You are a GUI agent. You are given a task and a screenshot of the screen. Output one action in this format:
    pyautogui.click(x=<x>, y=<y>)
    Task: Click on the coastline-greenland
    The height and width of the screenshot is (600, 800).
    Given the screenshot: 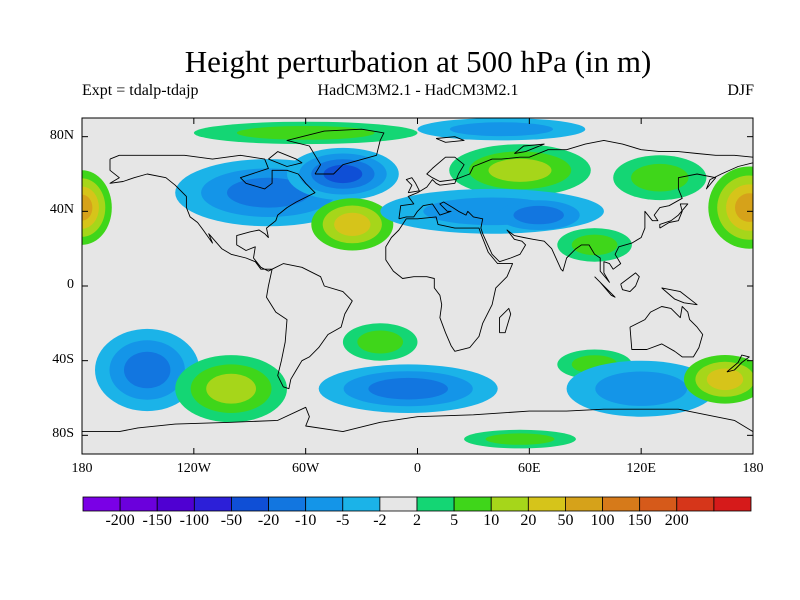 What is the action you would take?
    pyautogui.click(x=335, y=151)
    